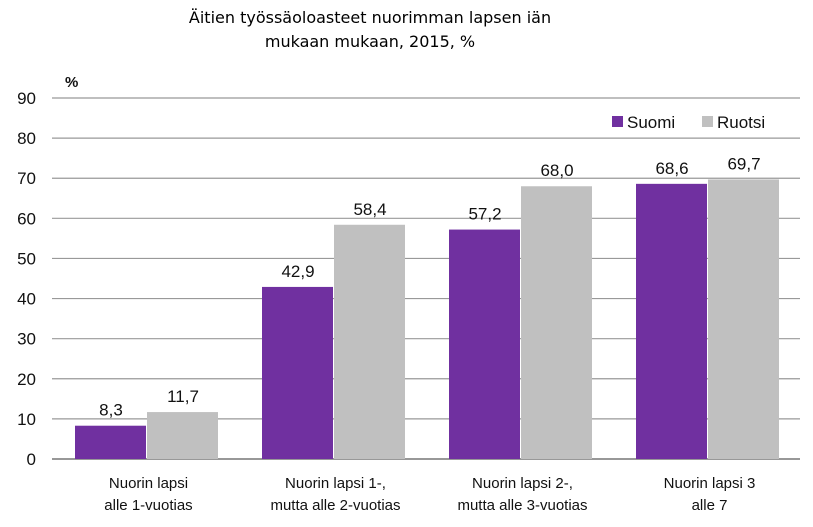  Describe the element at coordinates (148, 505) in the screenshot. I see `x-tick-label: alle 1-vuotias` at that location.